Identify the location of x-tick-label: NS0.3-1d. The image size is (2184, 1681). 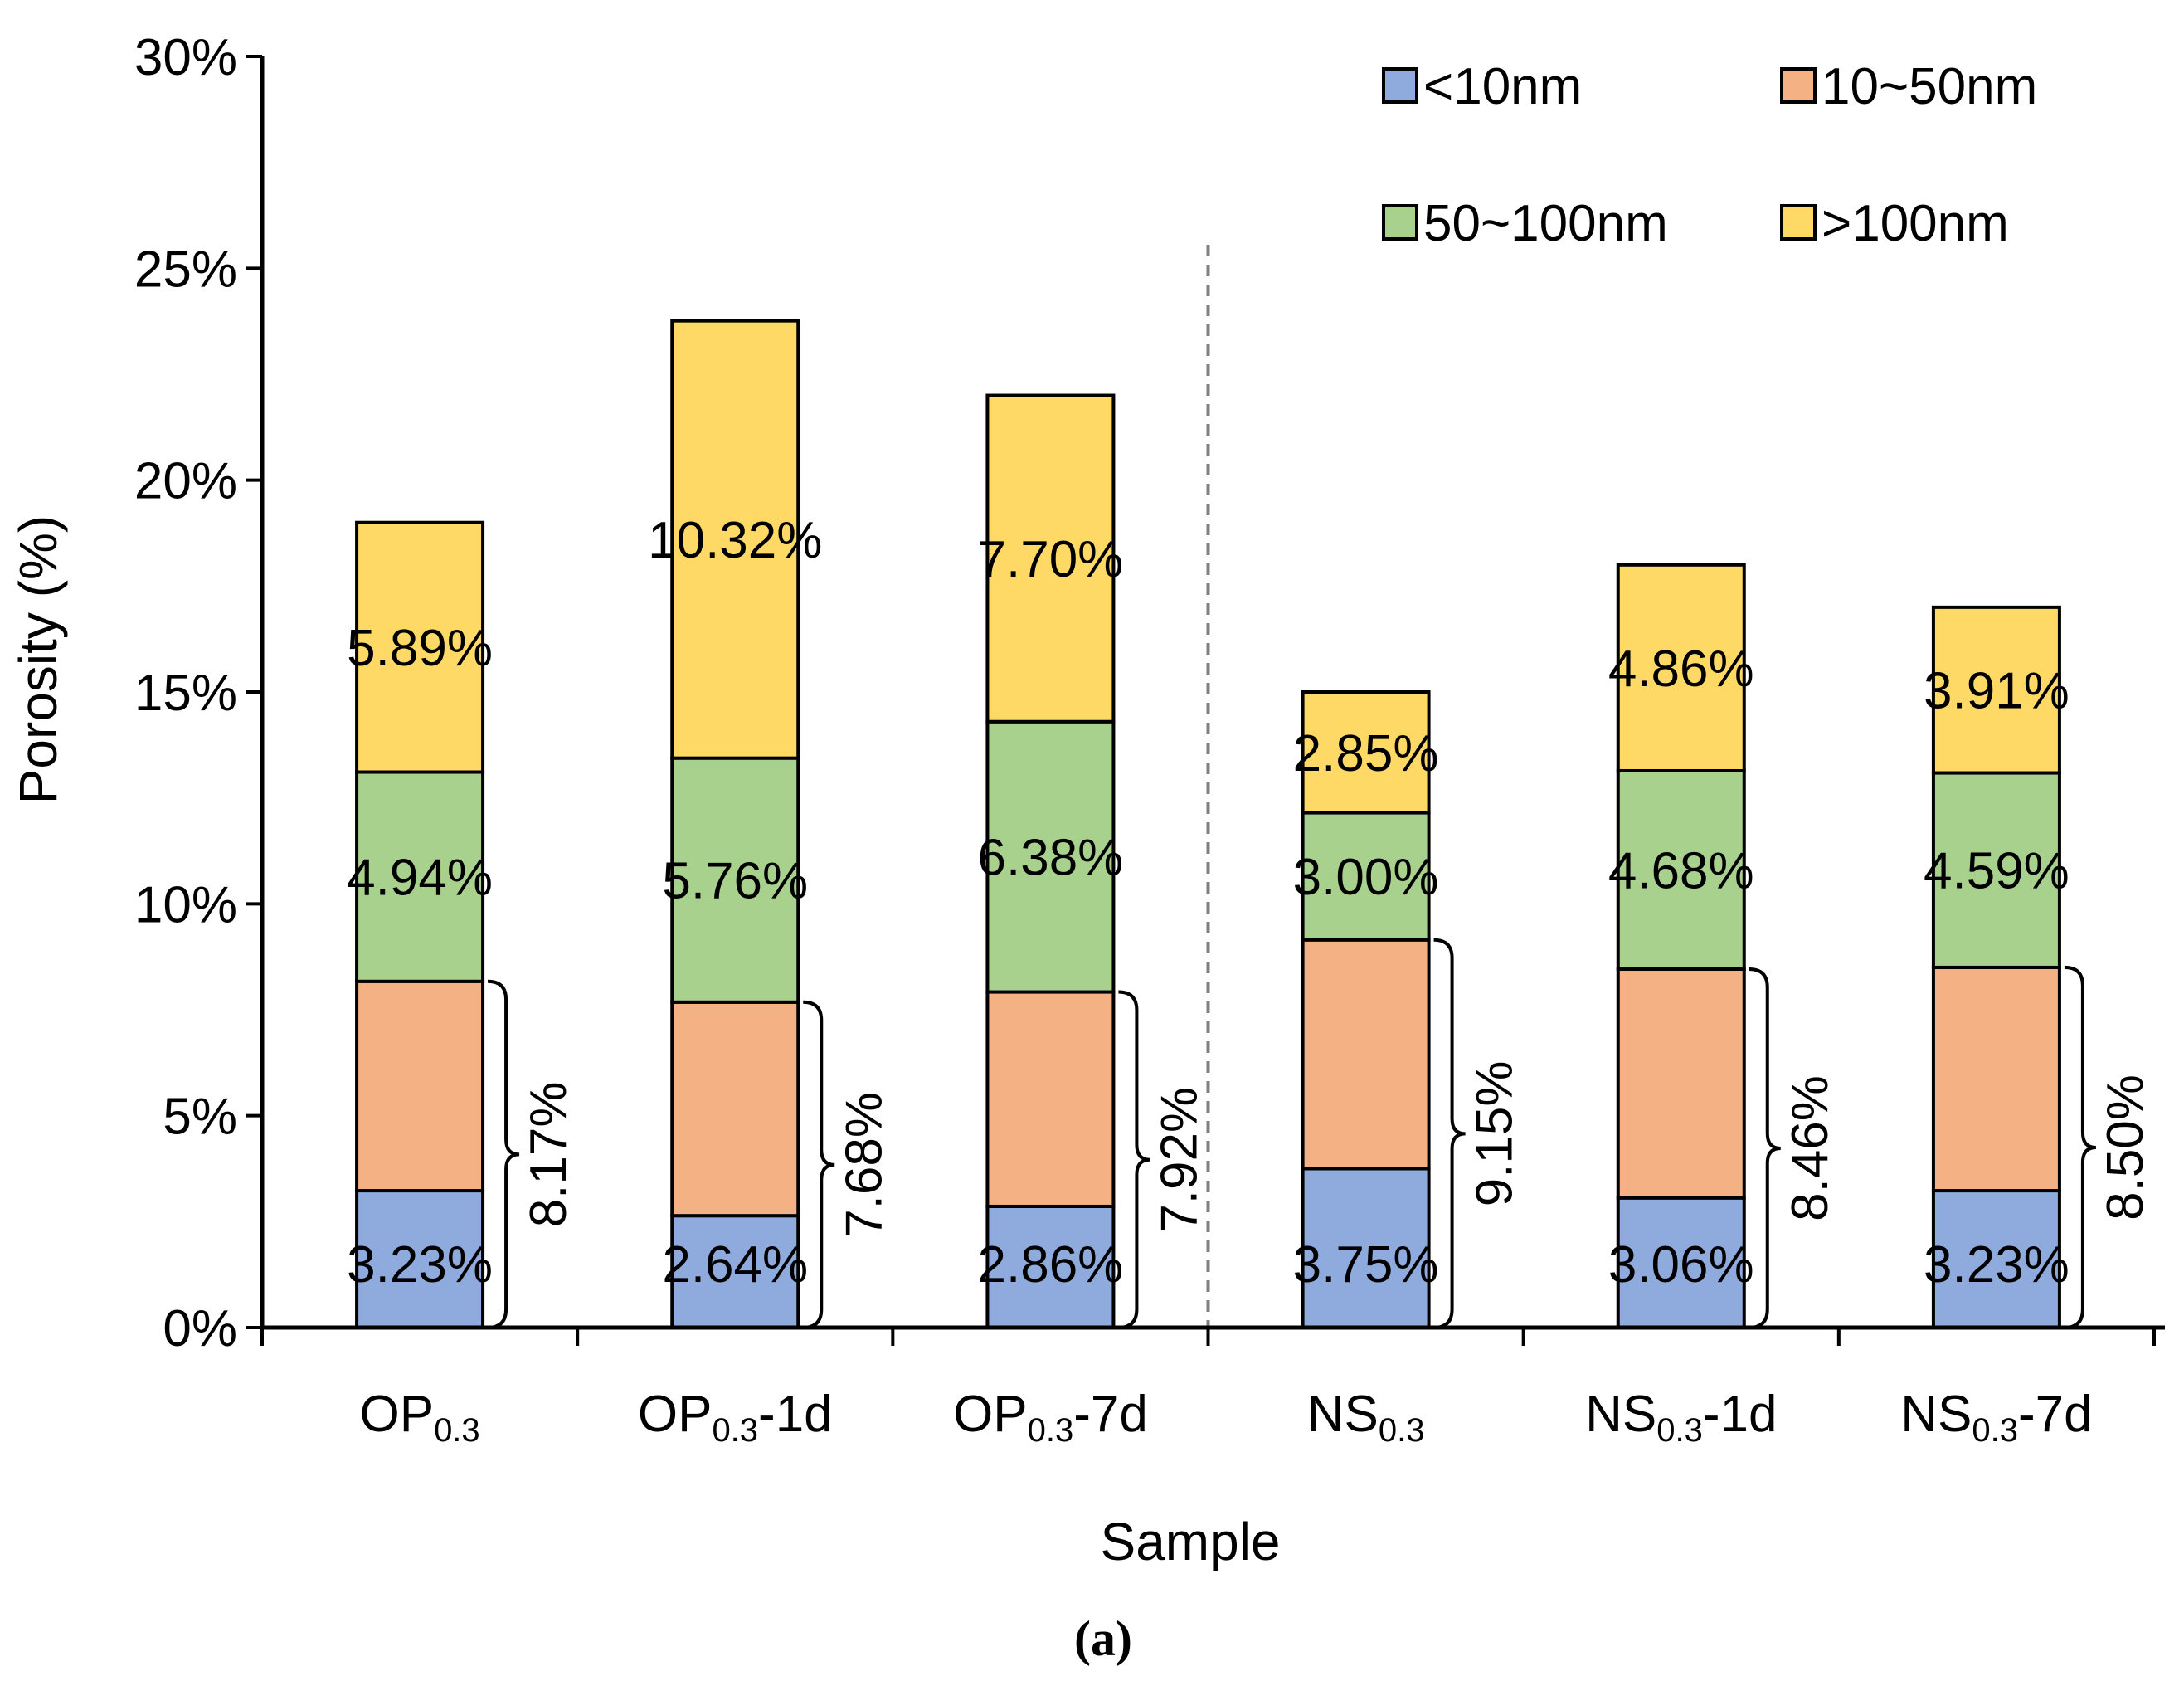
(1681, 1417).